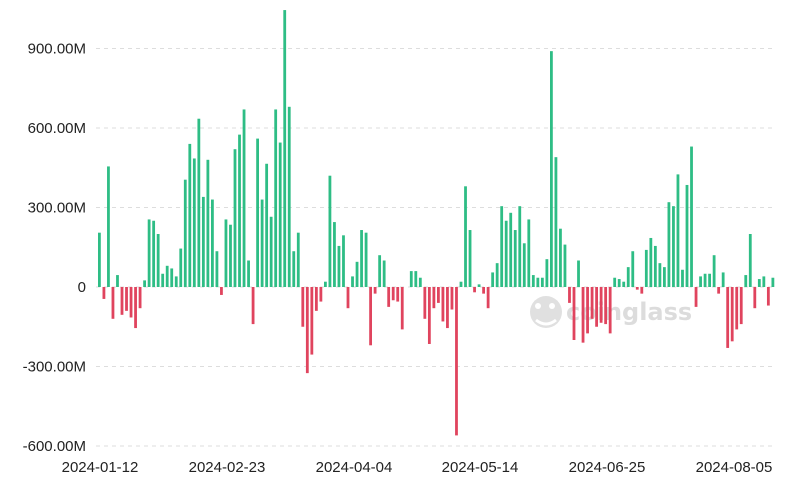  I want to click on coinglass-logo-icon, so click(546, 312).